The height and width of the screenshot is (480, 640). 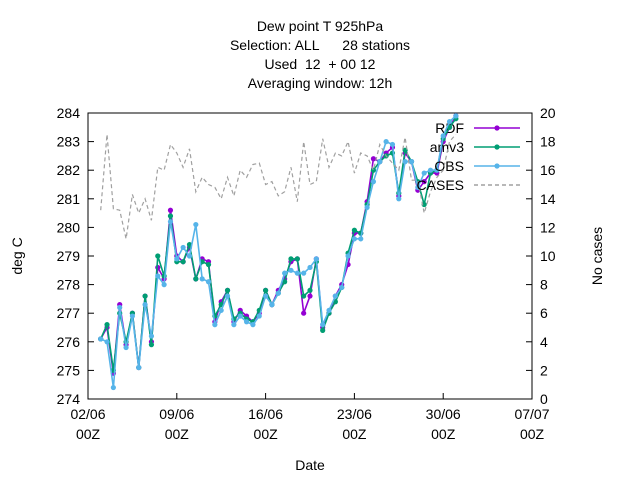 I want to click on x-tick-label-line: 09/06, so click(x=176, y=414).